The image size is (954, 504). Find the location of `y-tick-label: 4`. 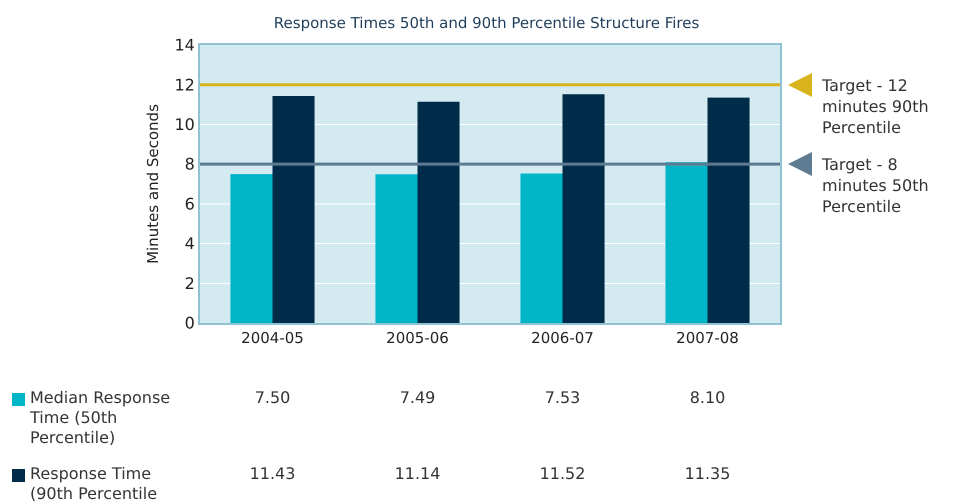

y-tick-label: 4 is located at coordinates (189, 244).